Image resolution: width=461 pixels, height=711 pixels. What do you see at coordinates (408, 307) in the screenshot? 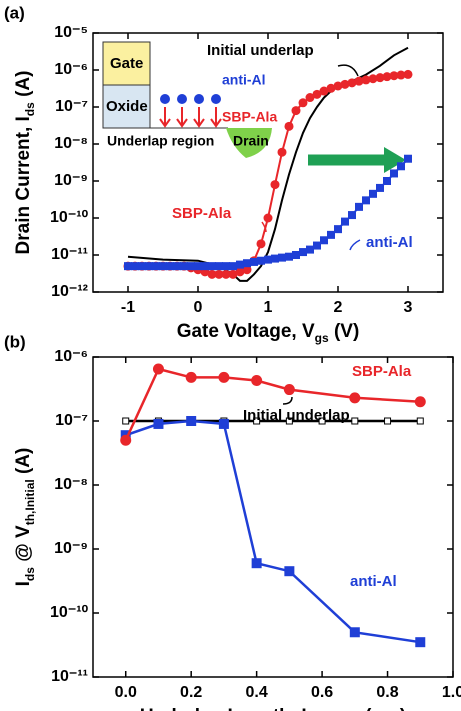
I see `x-tick-label: 3` at bounding box center [408, 307].